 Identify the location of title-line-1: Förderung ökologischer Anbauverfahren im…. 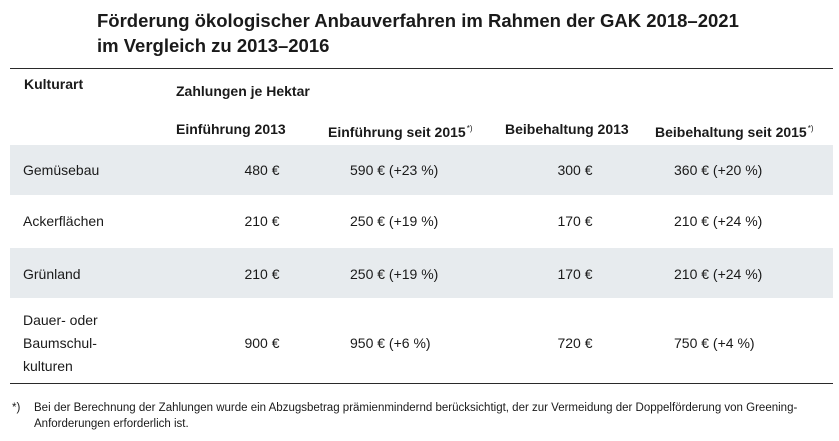
(418, 20).